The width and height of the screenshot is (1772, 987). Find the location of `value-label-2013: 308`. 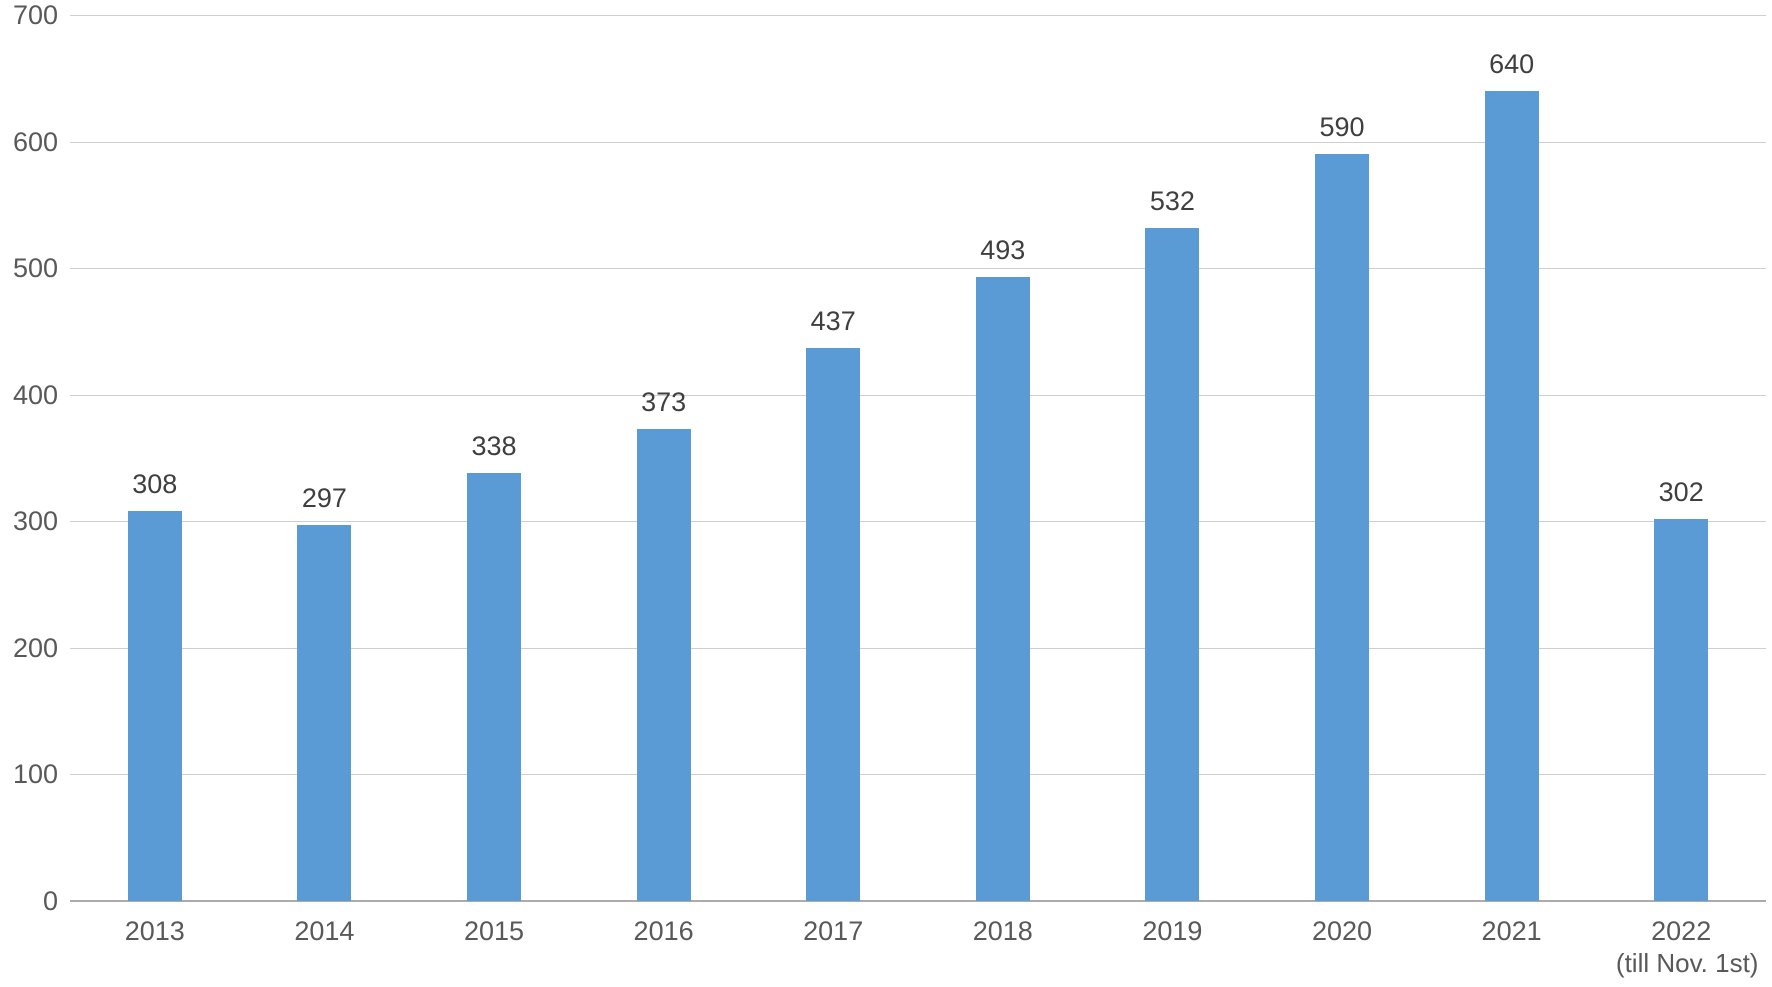

value-label-2013: 308 is located at coordinates (155, 484).